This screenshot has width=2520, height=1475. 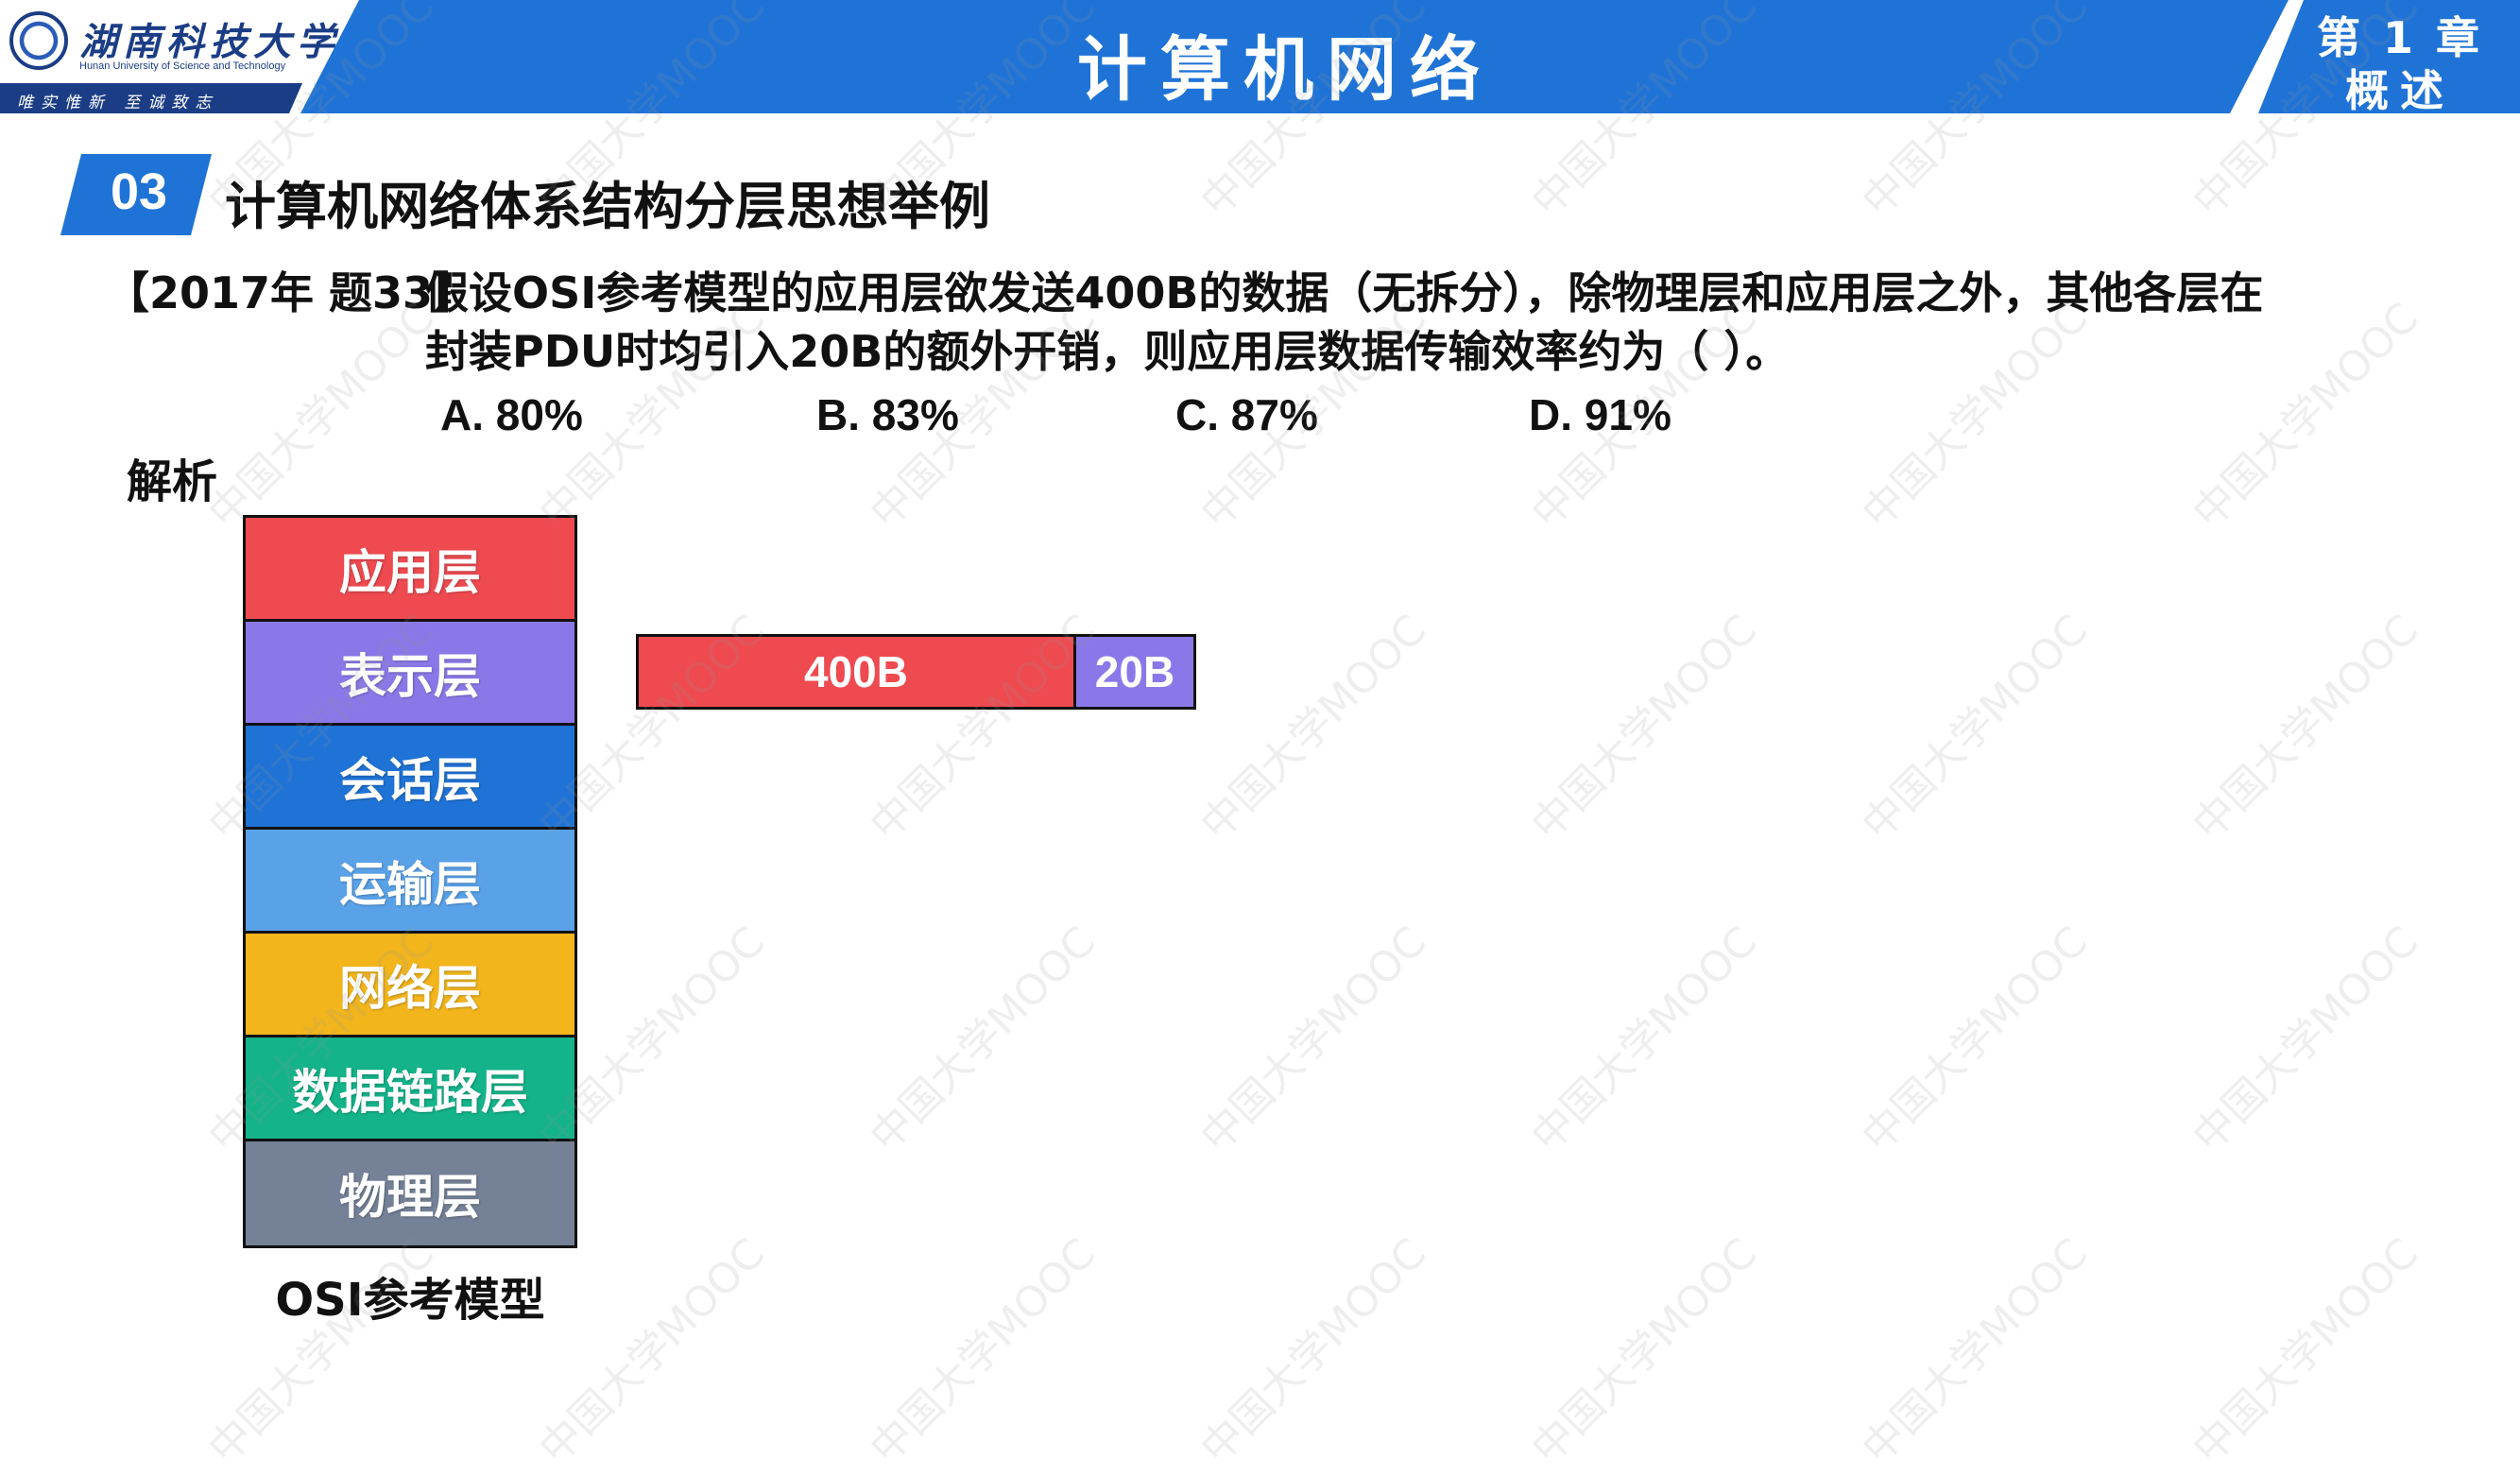 What do you see at coordinates (38, 40) in the screenshot?
I see `university-emblem-icon` at bounding box center [38, 40].